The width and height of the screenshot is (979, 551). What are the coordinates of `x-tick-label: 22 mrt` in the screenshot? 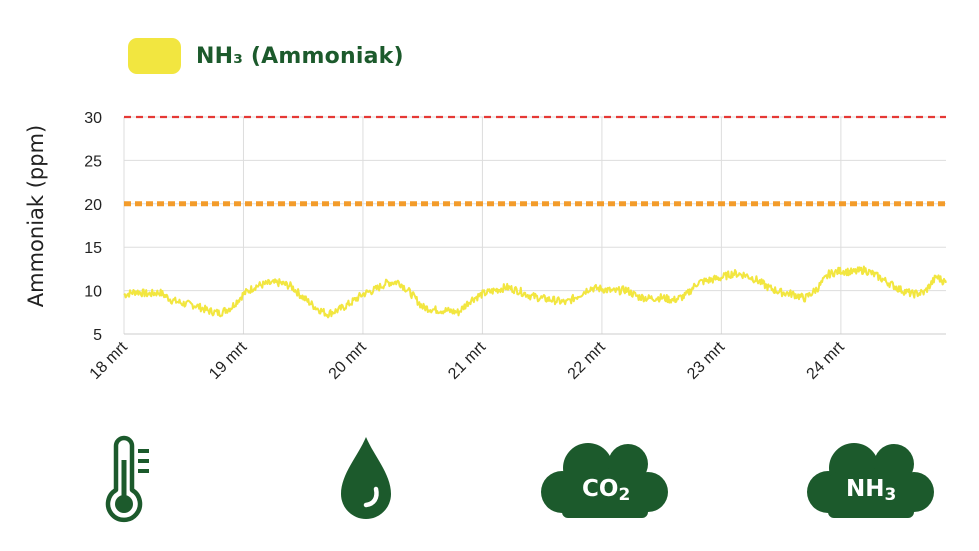 It's located at (587, 360).